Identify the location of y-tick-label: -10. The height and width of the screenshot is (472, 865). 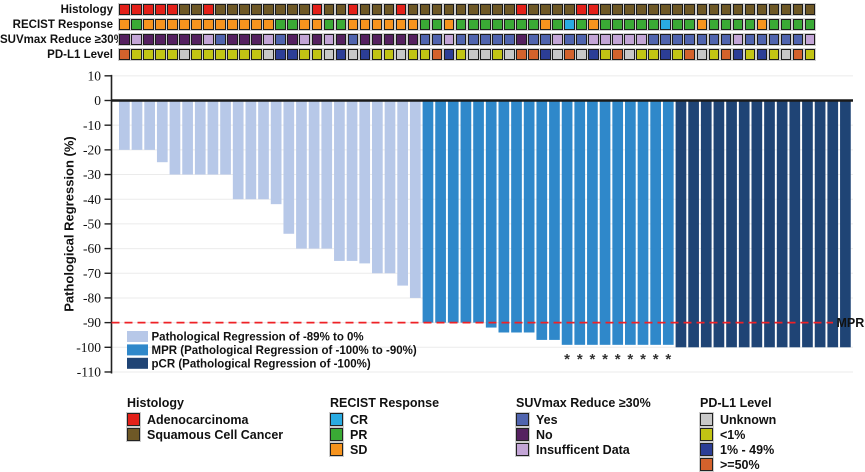
(92, 125).